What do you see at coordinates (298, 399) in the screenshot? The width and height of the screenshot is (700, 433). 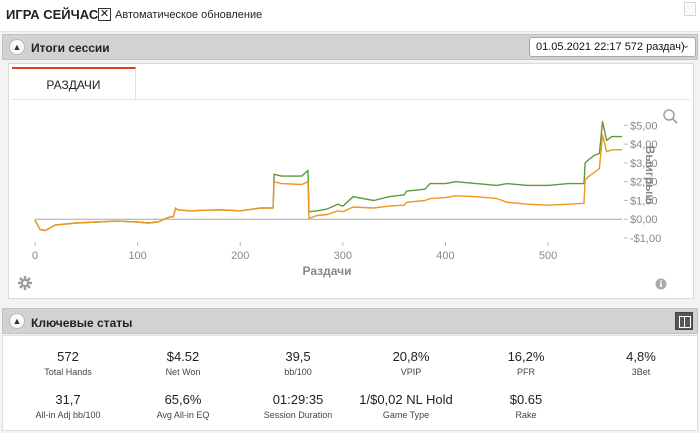 I see `stat-value: 01:29:35` at bounding box center [298, 399].